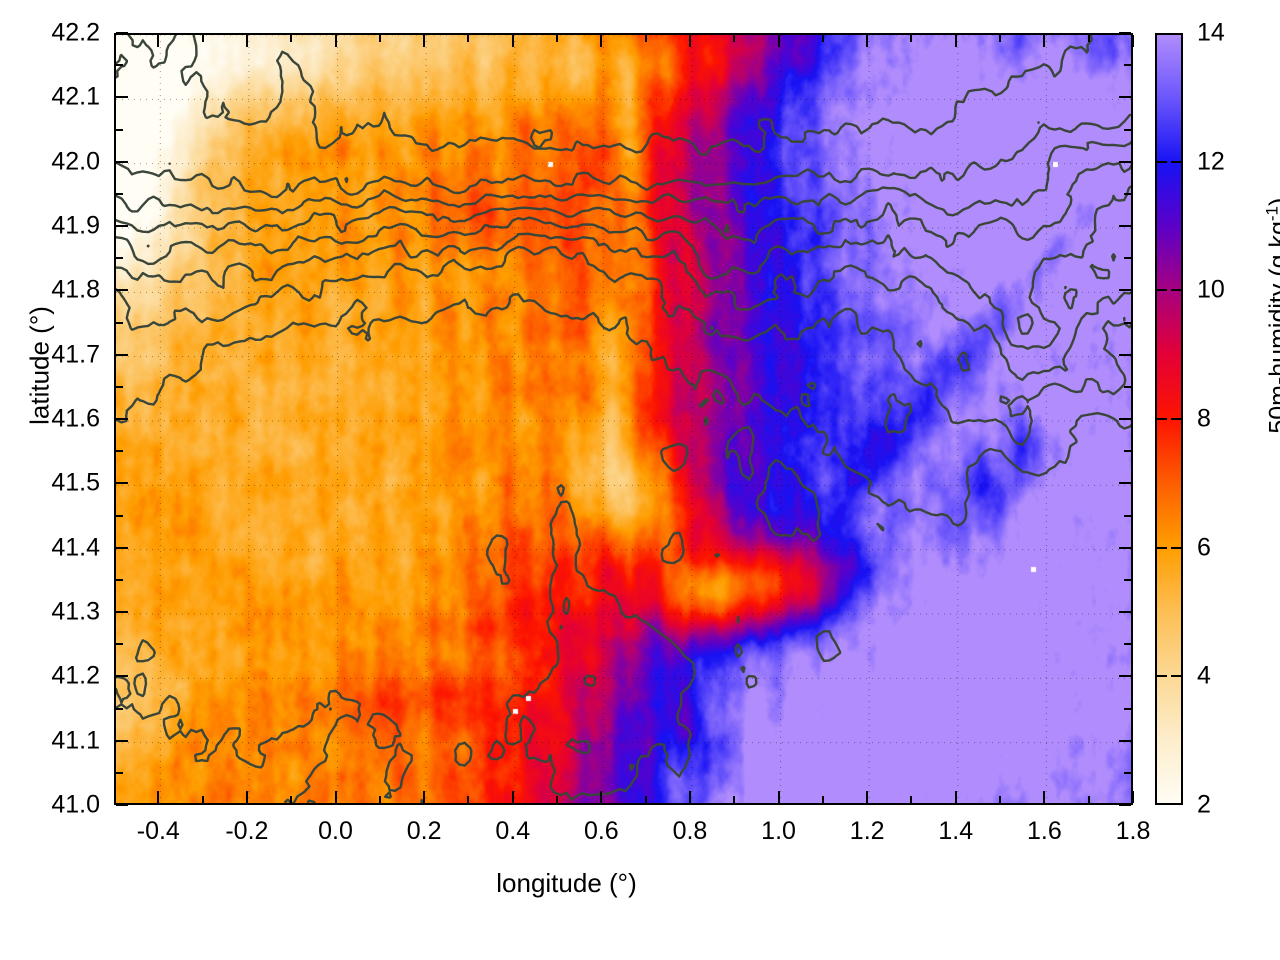 The width and height of the screenshot is (1280, 960). Describe the element at coordinates (566, 883) in the screenshot. I see `x-axis-title: longitude (°)` at that location.